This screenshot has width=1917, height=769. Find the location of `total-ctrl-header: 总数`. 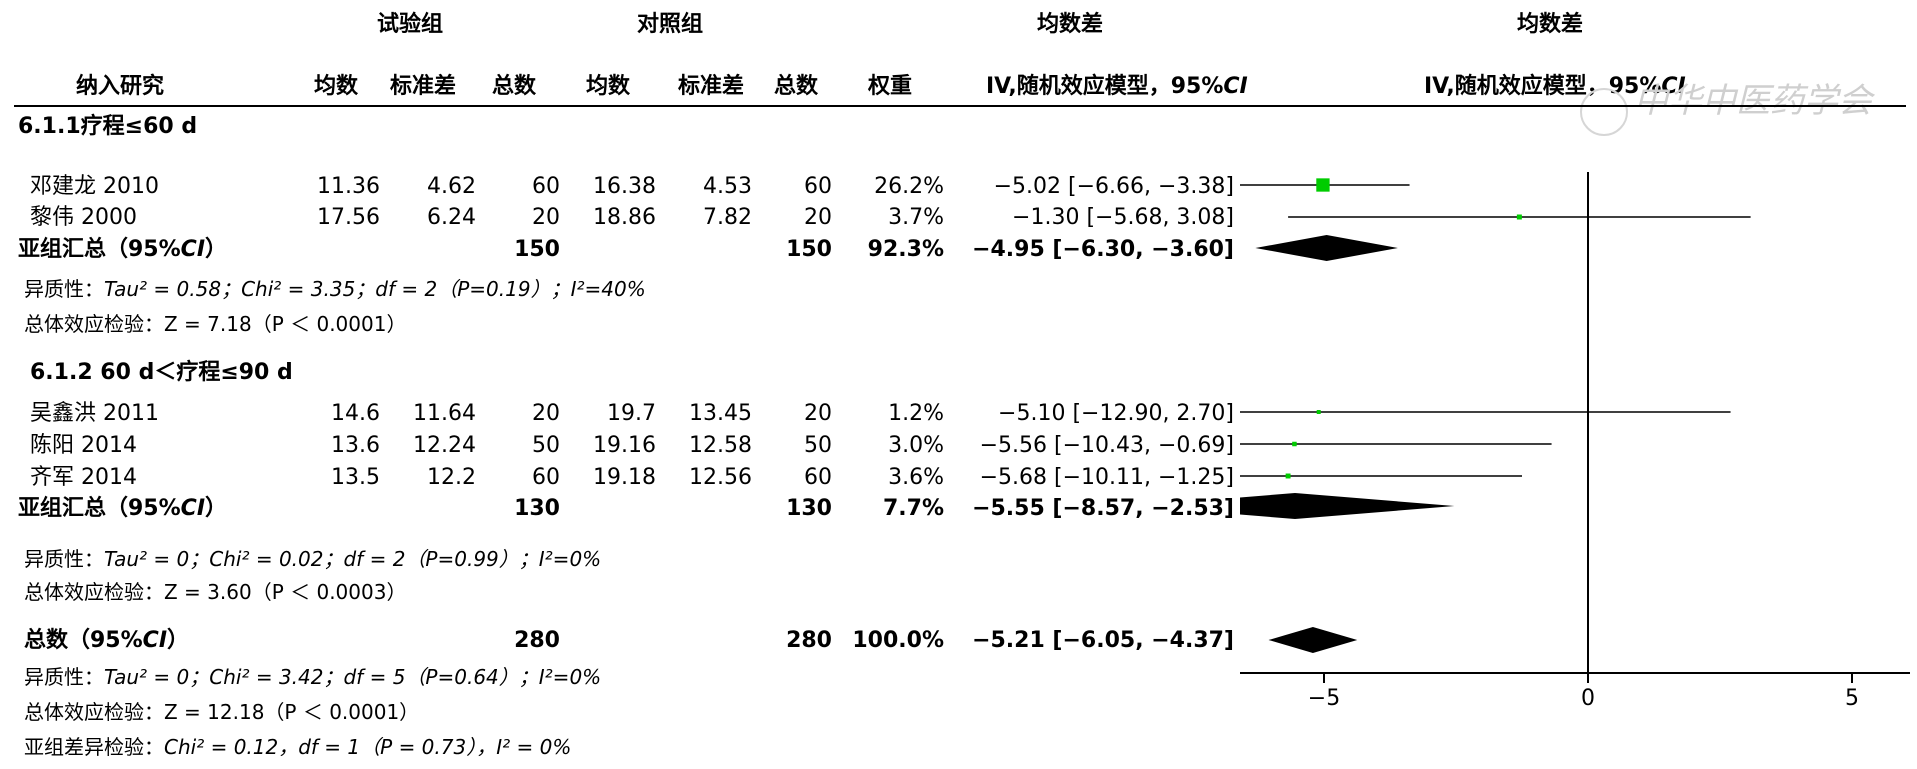

total-ctrl-header: 总数 is located at coordinates (796, 86).